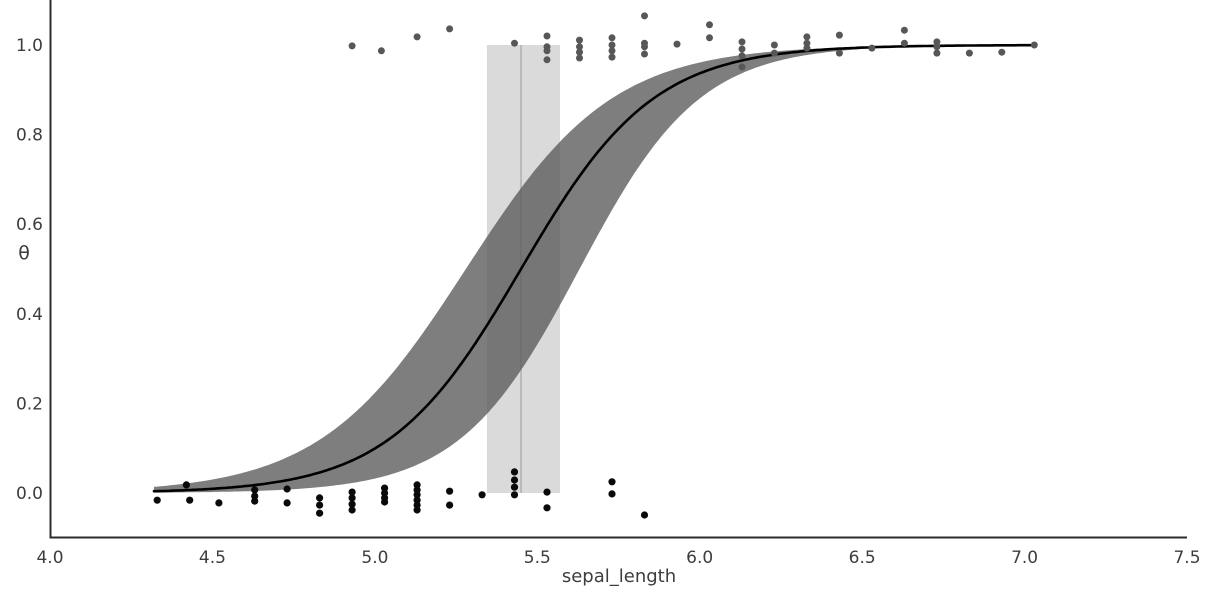  Describe the element at coordinates (374, 558) in the screenshot. I see `x-tick-label: 5.0` at that location.